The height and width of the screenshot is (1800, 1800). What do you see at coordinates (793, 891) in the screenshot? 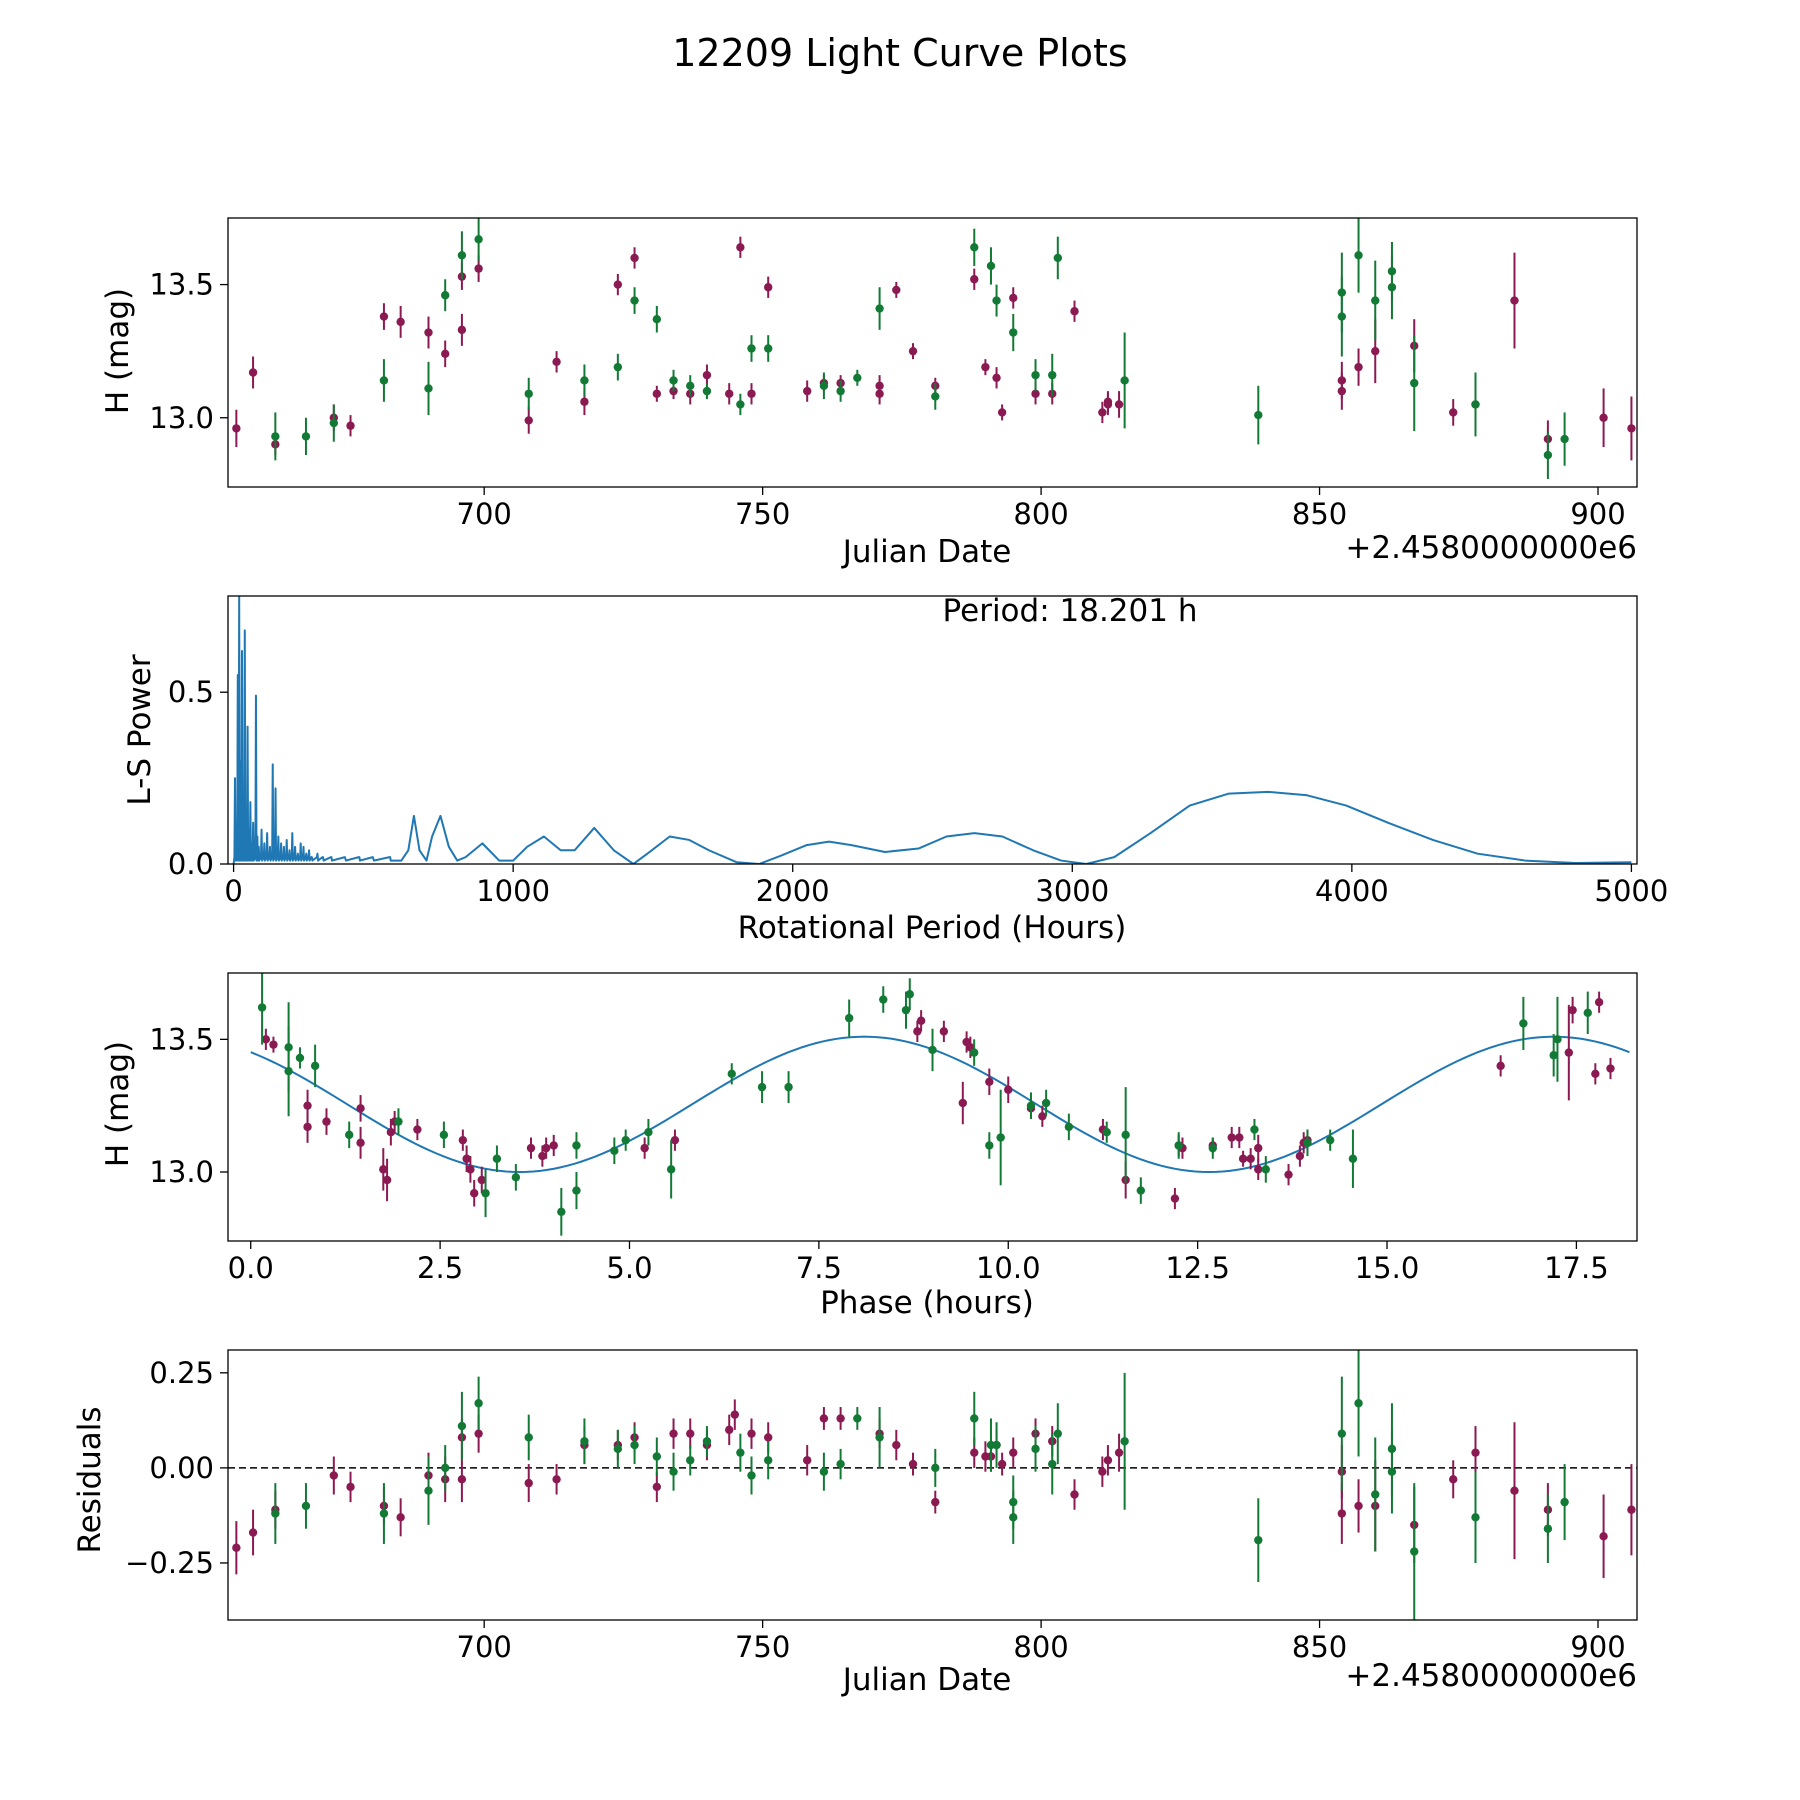
I see `periodogram-xtick-label: 2000` at bounding box center [793, 891].